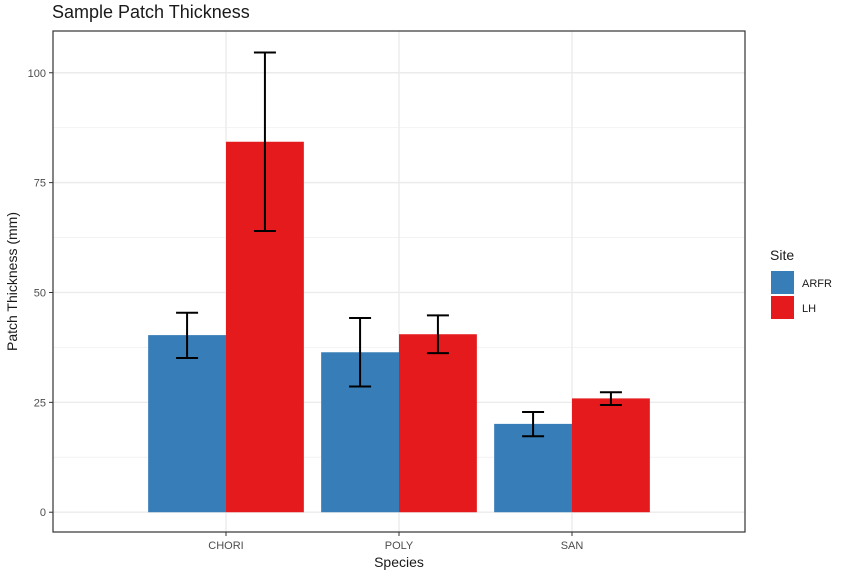 The width and height of the screenshot is (850, 578). What do you see at coordinates (533, 468) in the screenshot?
I see `bar-arfr-san` at bounding box center [533, 468].